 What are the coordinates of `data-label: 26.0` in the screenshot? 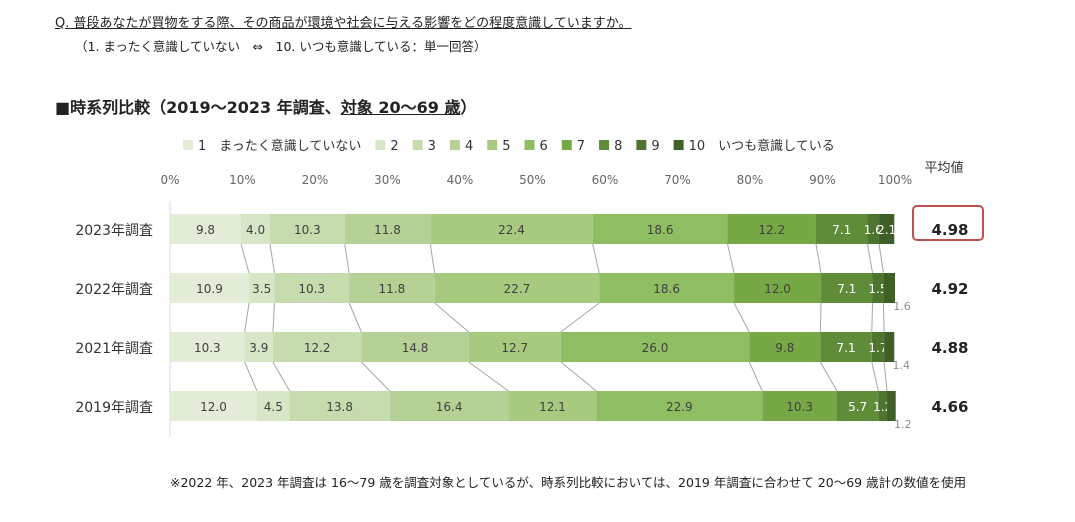 It's located at (655, 348).